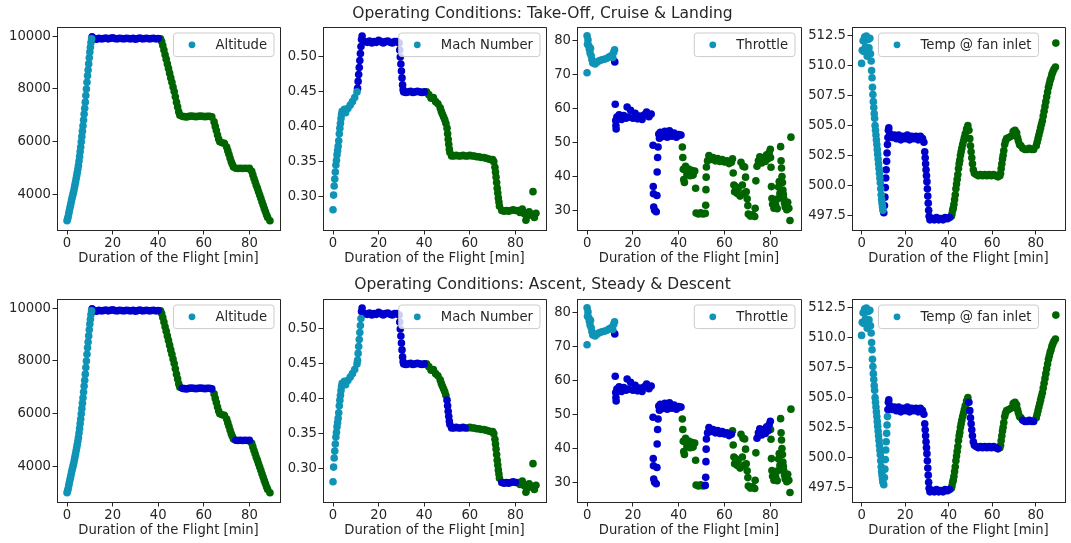 The image size is (1071, 543). Describe the element at coordinates (542, 283) in the screenshot. I see `text: Operating Conditions: Ascent, Steady & Descent` at that location.